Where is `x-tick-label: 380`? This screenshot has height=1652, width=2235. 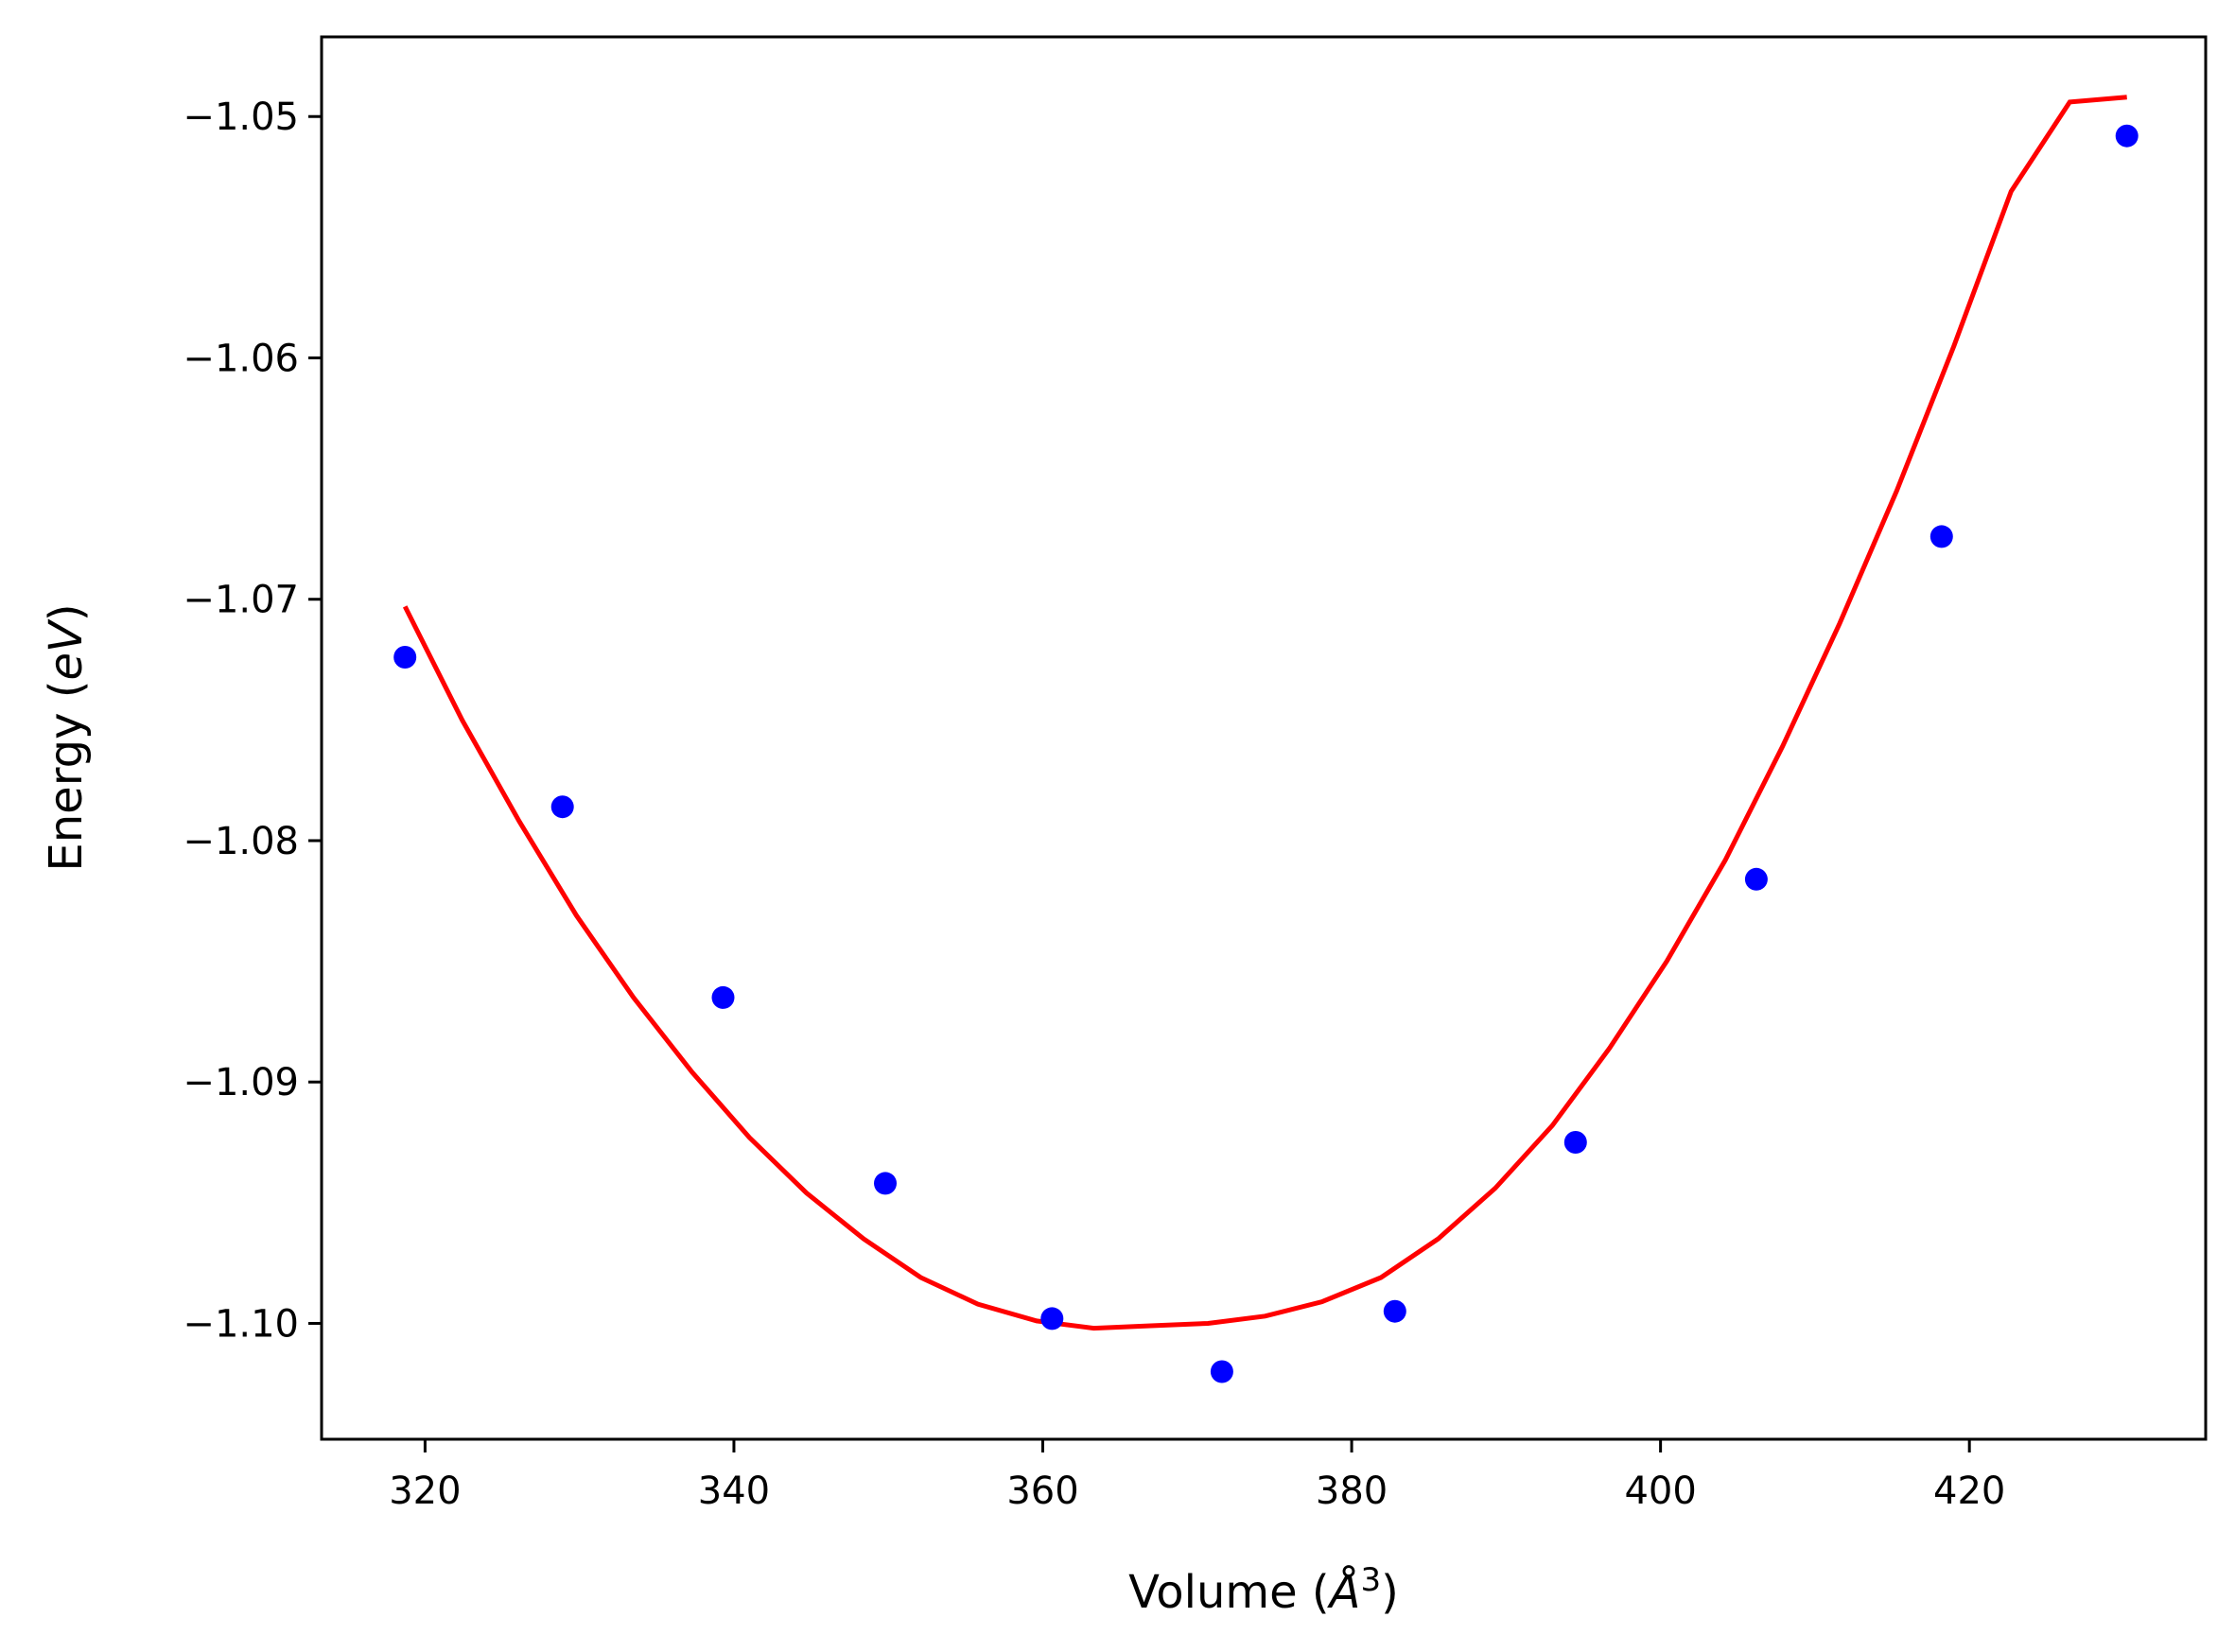 x-tick-label: 380 is located at coordinates (1352, 1491).